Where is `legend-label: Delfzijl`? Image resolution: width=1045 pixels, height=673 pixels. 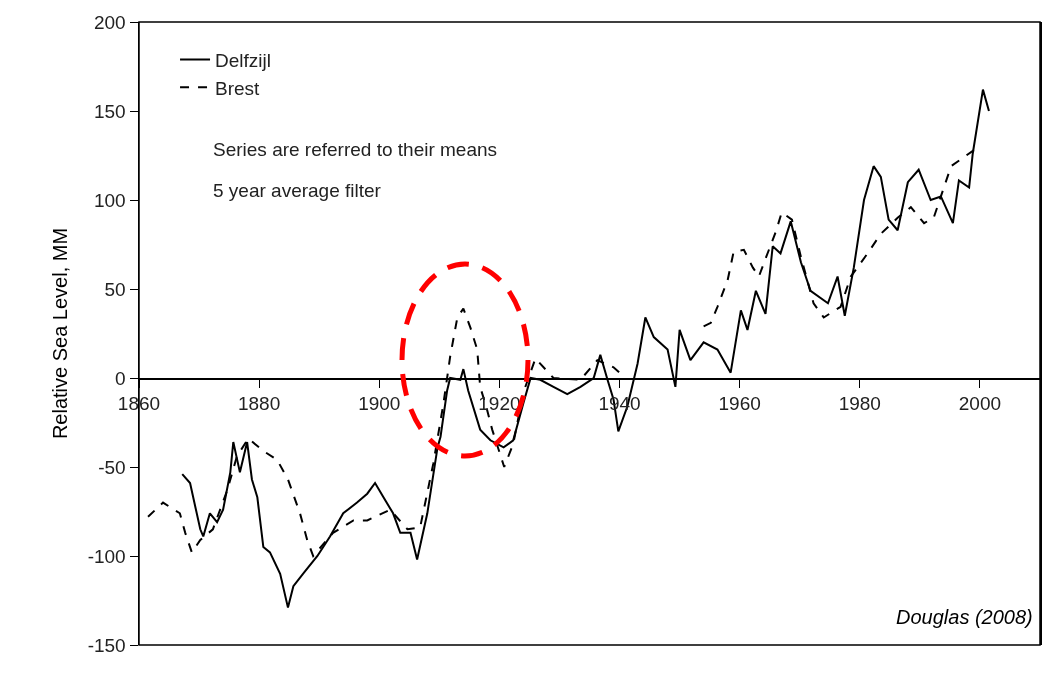 legend-label: Delfzijl is located at coordinates (243, 60).